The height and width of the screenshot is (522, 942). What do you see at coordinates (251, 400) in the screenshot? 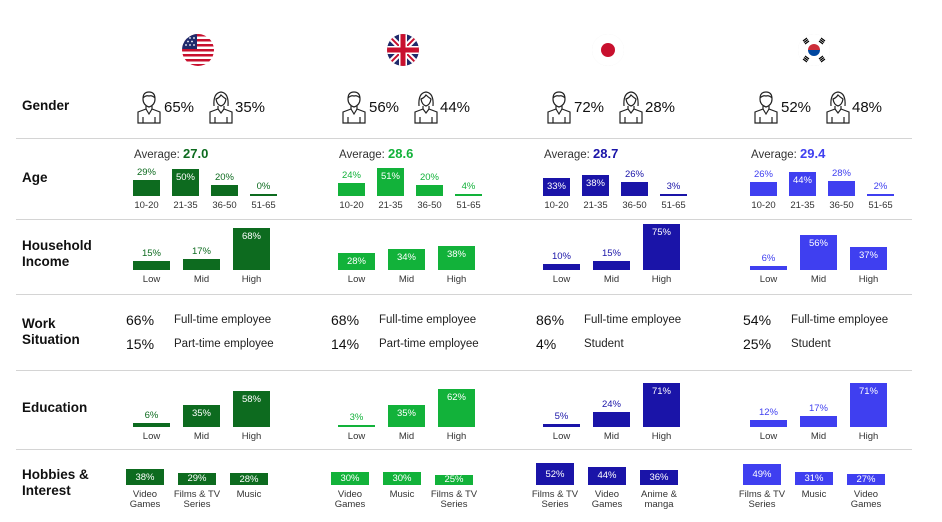
I see `education-value-label: 58%` at bounding box center [251, 400].